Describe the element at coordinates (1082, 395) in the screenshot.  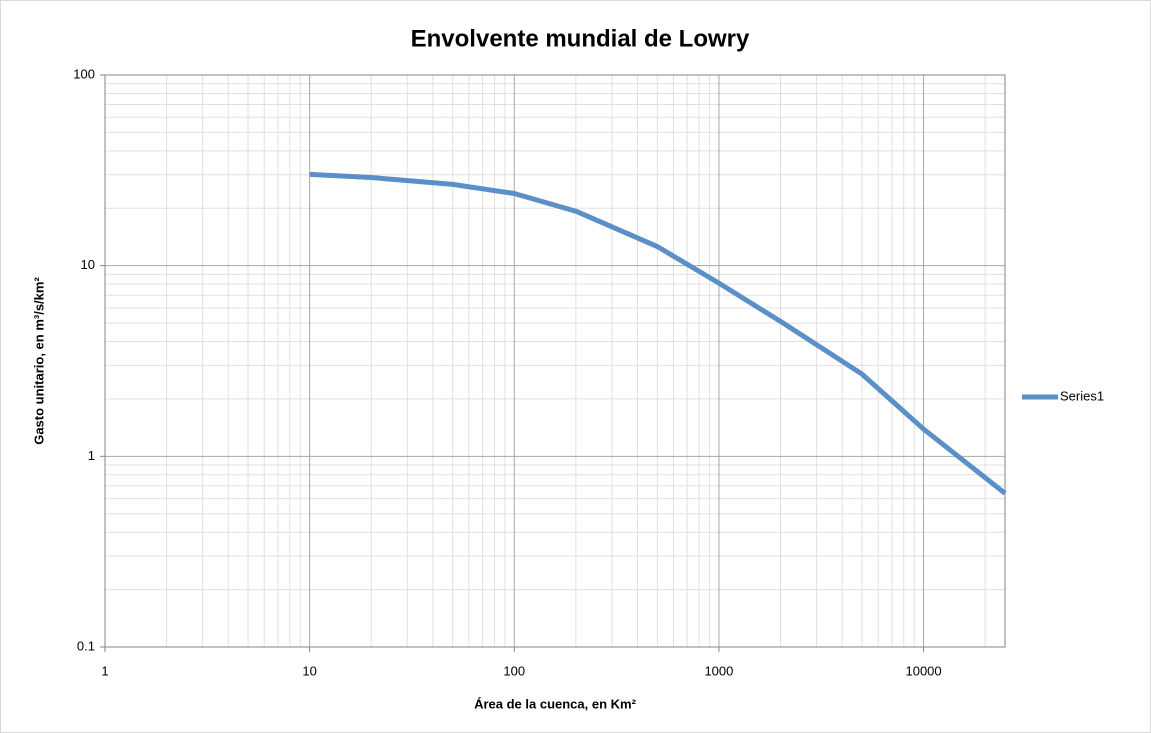
I see `legend-label: Series1` at that location.